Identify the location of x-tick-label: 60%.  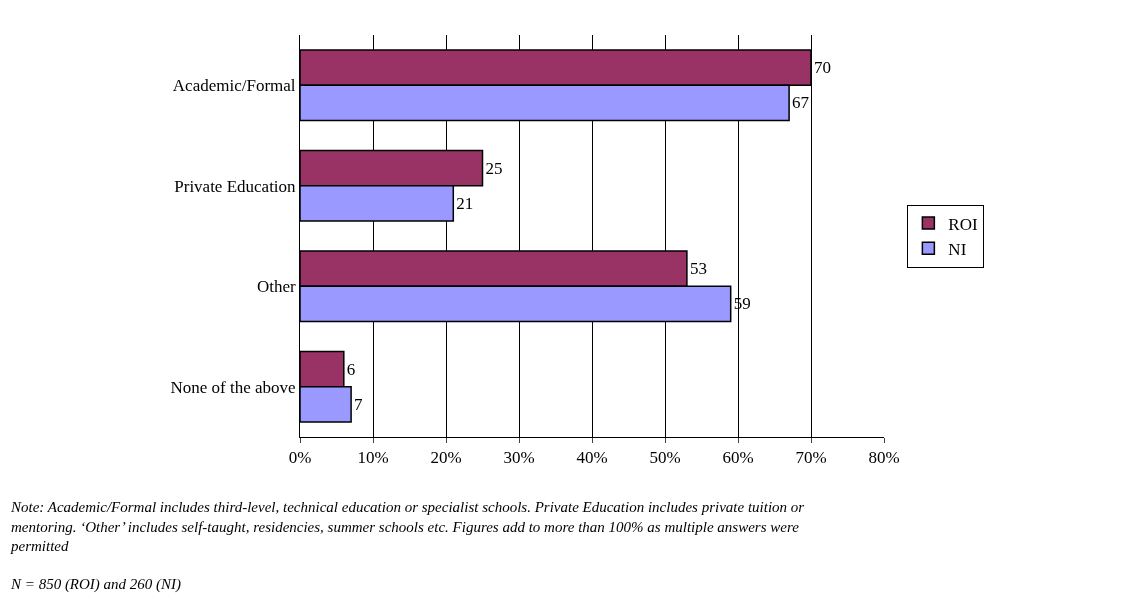
(738, 458).